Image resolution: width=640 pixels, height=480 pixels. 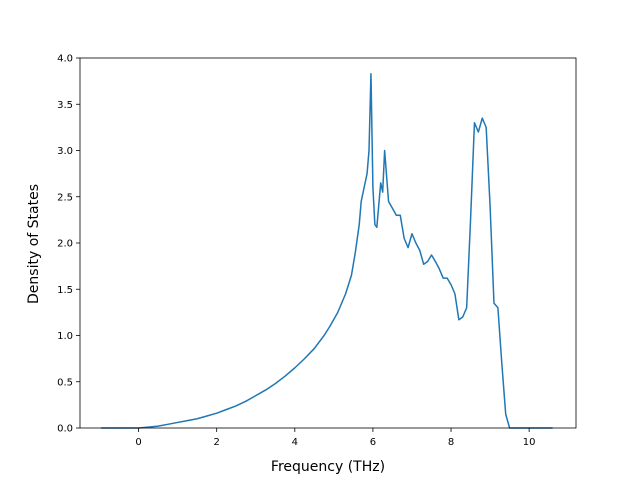 I want to click on y-tick-label: 2.0, so click(x=65, y=244).